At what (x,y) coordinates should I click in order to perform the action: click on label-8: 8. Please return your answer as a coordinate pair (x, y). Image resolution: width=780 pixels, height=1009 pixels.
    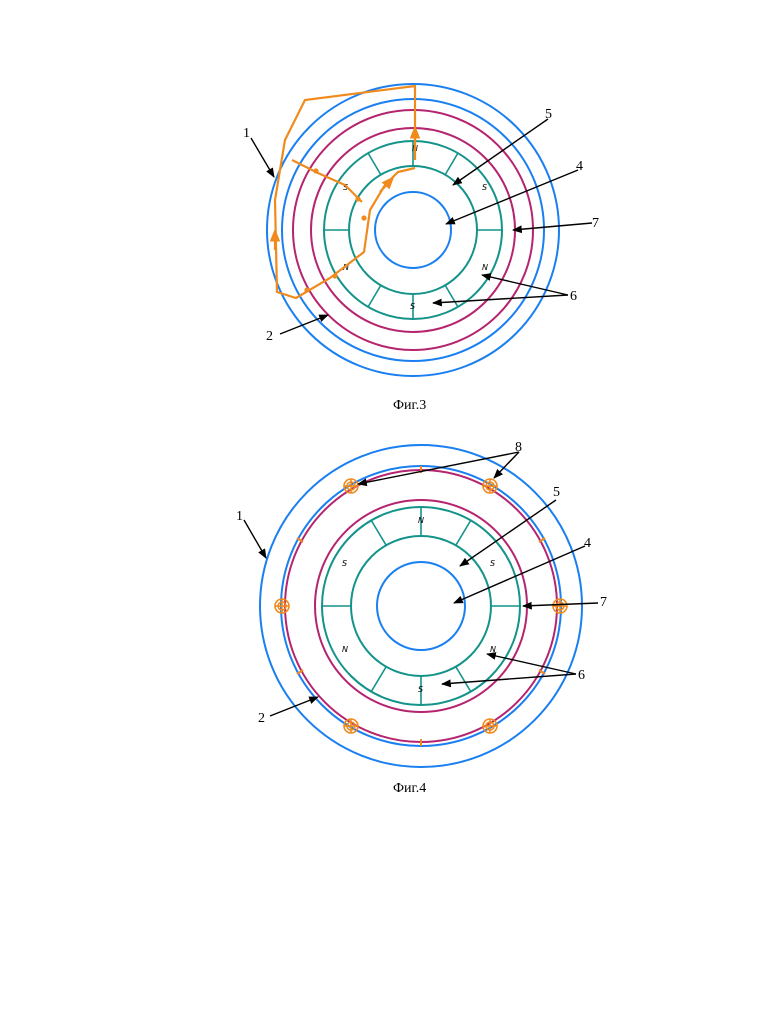
    Looking at the image, I should click on (518, 447).